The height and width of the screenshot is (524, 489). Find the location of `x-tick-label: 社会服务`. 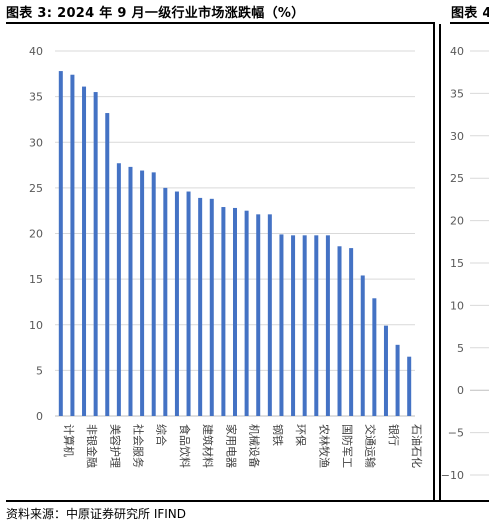

x-tick-label: 社会服务 is located at coordinates (138, 446).